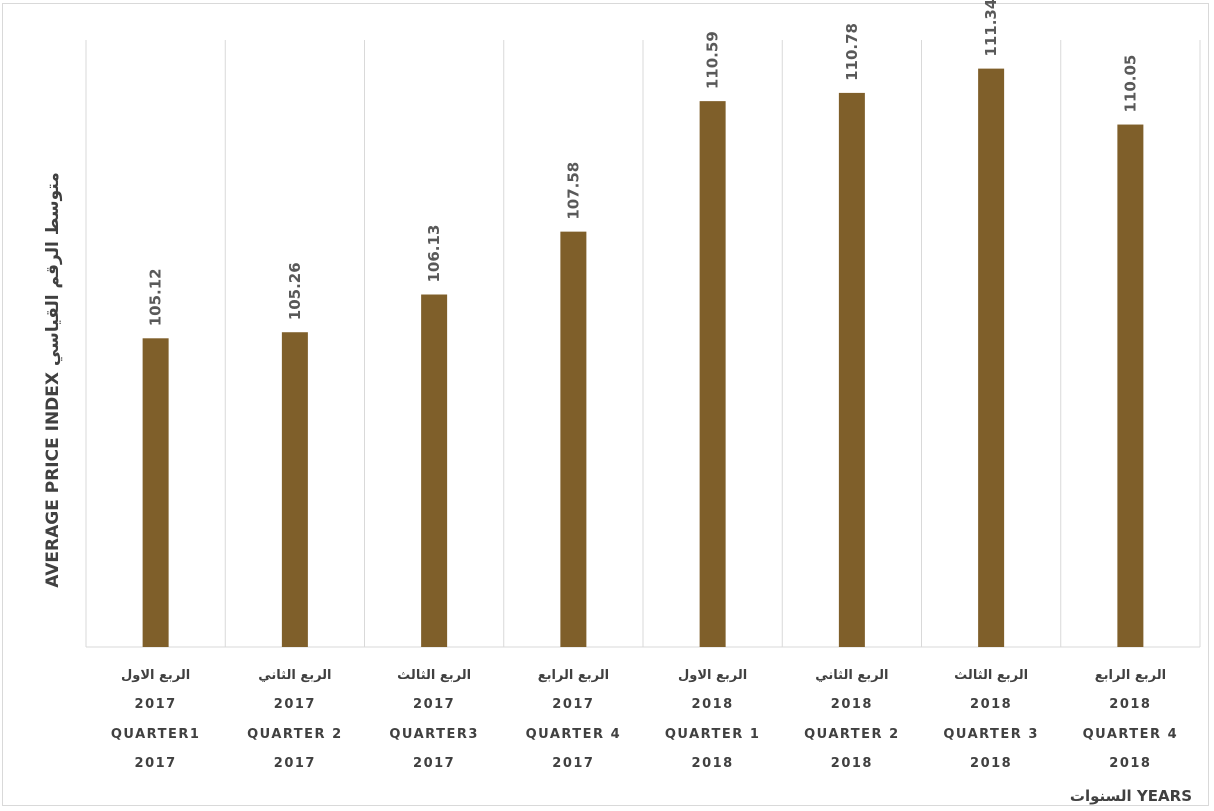 This screenshot has width=1214, height=811. What do you see at coordinates (991, 28) in the screenshot?
I see `data-label: 111.34` at bounding box center [991, 28].